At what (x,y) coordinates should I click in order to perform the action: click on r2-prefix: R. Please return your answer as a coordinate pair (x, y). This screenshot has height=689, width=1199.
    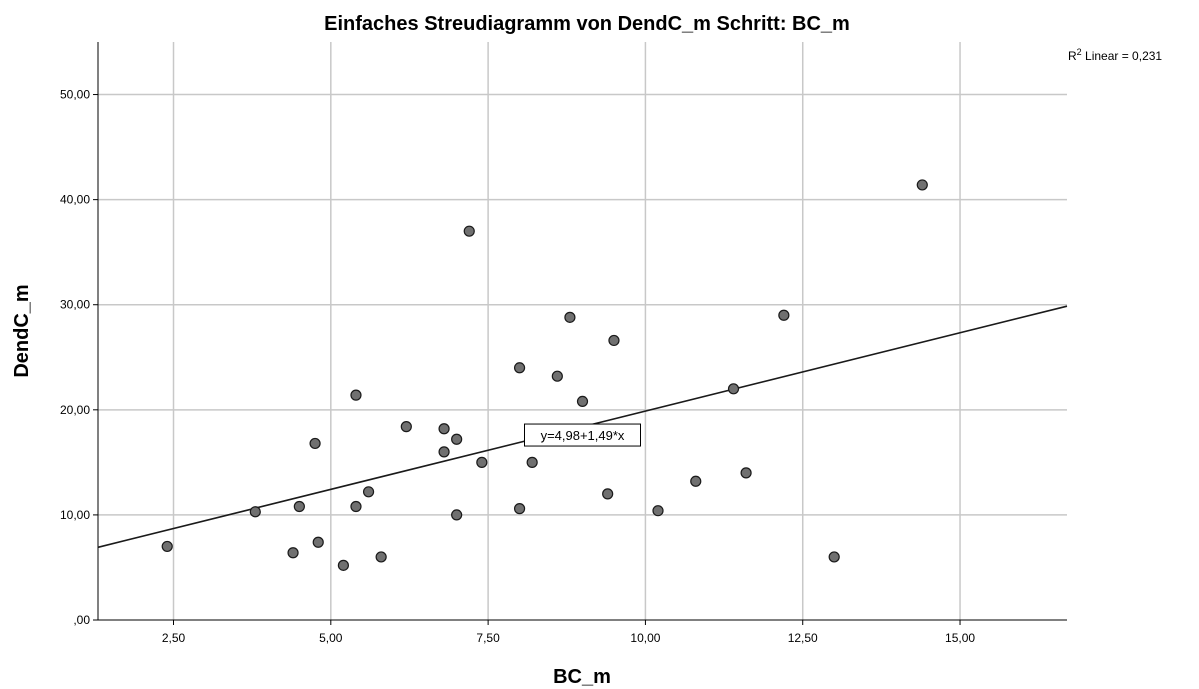
    Looking at the image, I should click on (1072, 56).